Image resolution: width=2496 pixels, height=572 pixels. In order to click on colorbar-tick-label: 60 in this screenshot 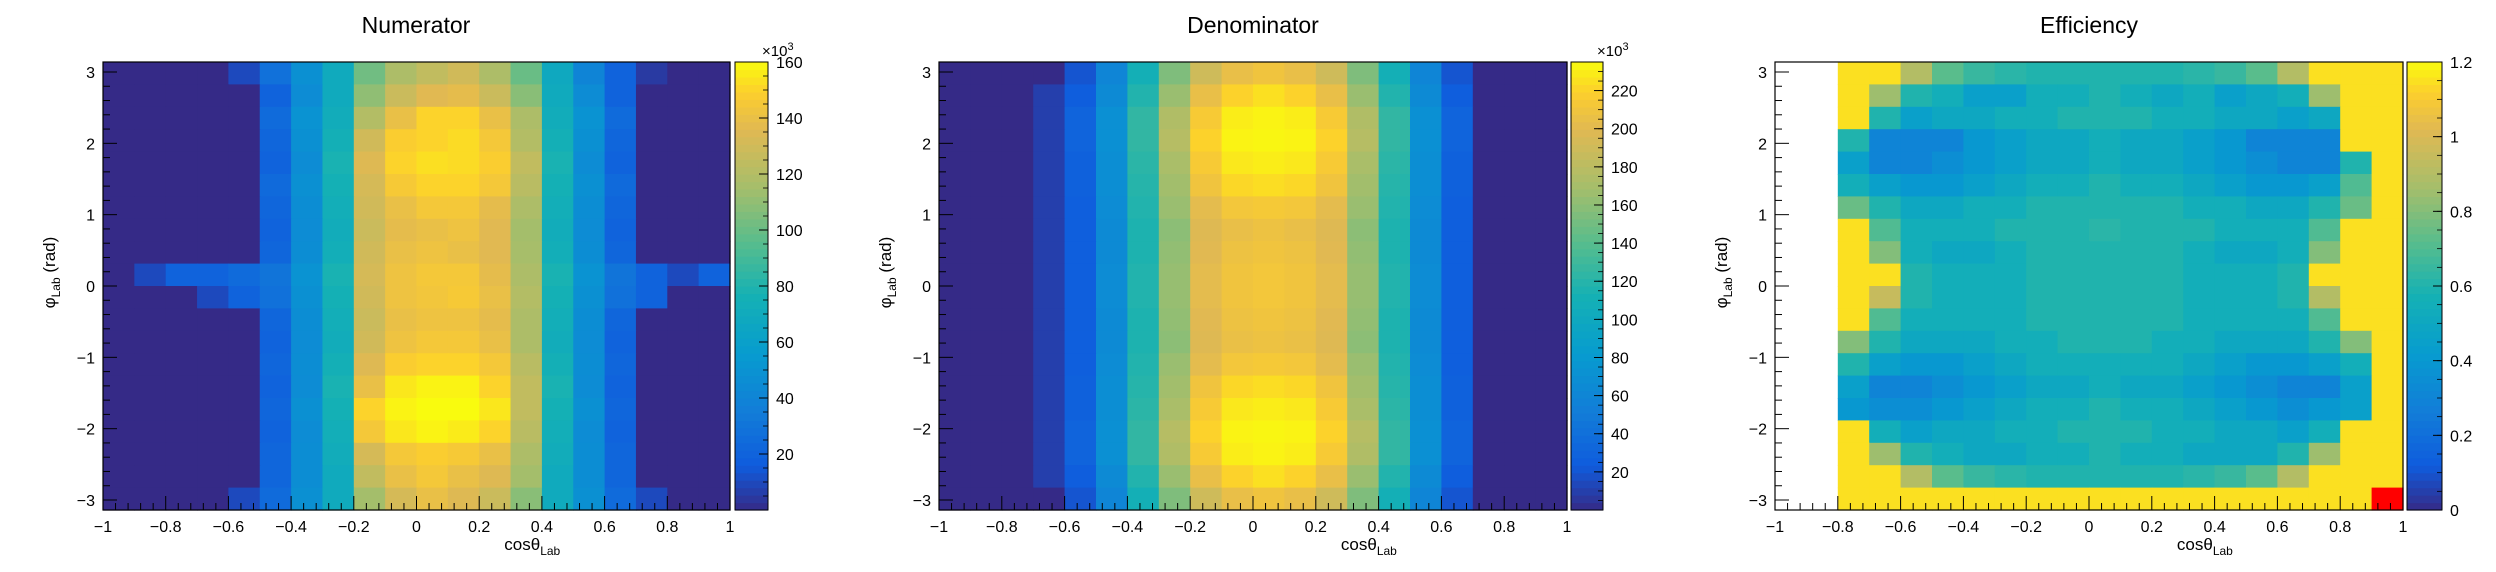, I will do `click(785, 343)`.